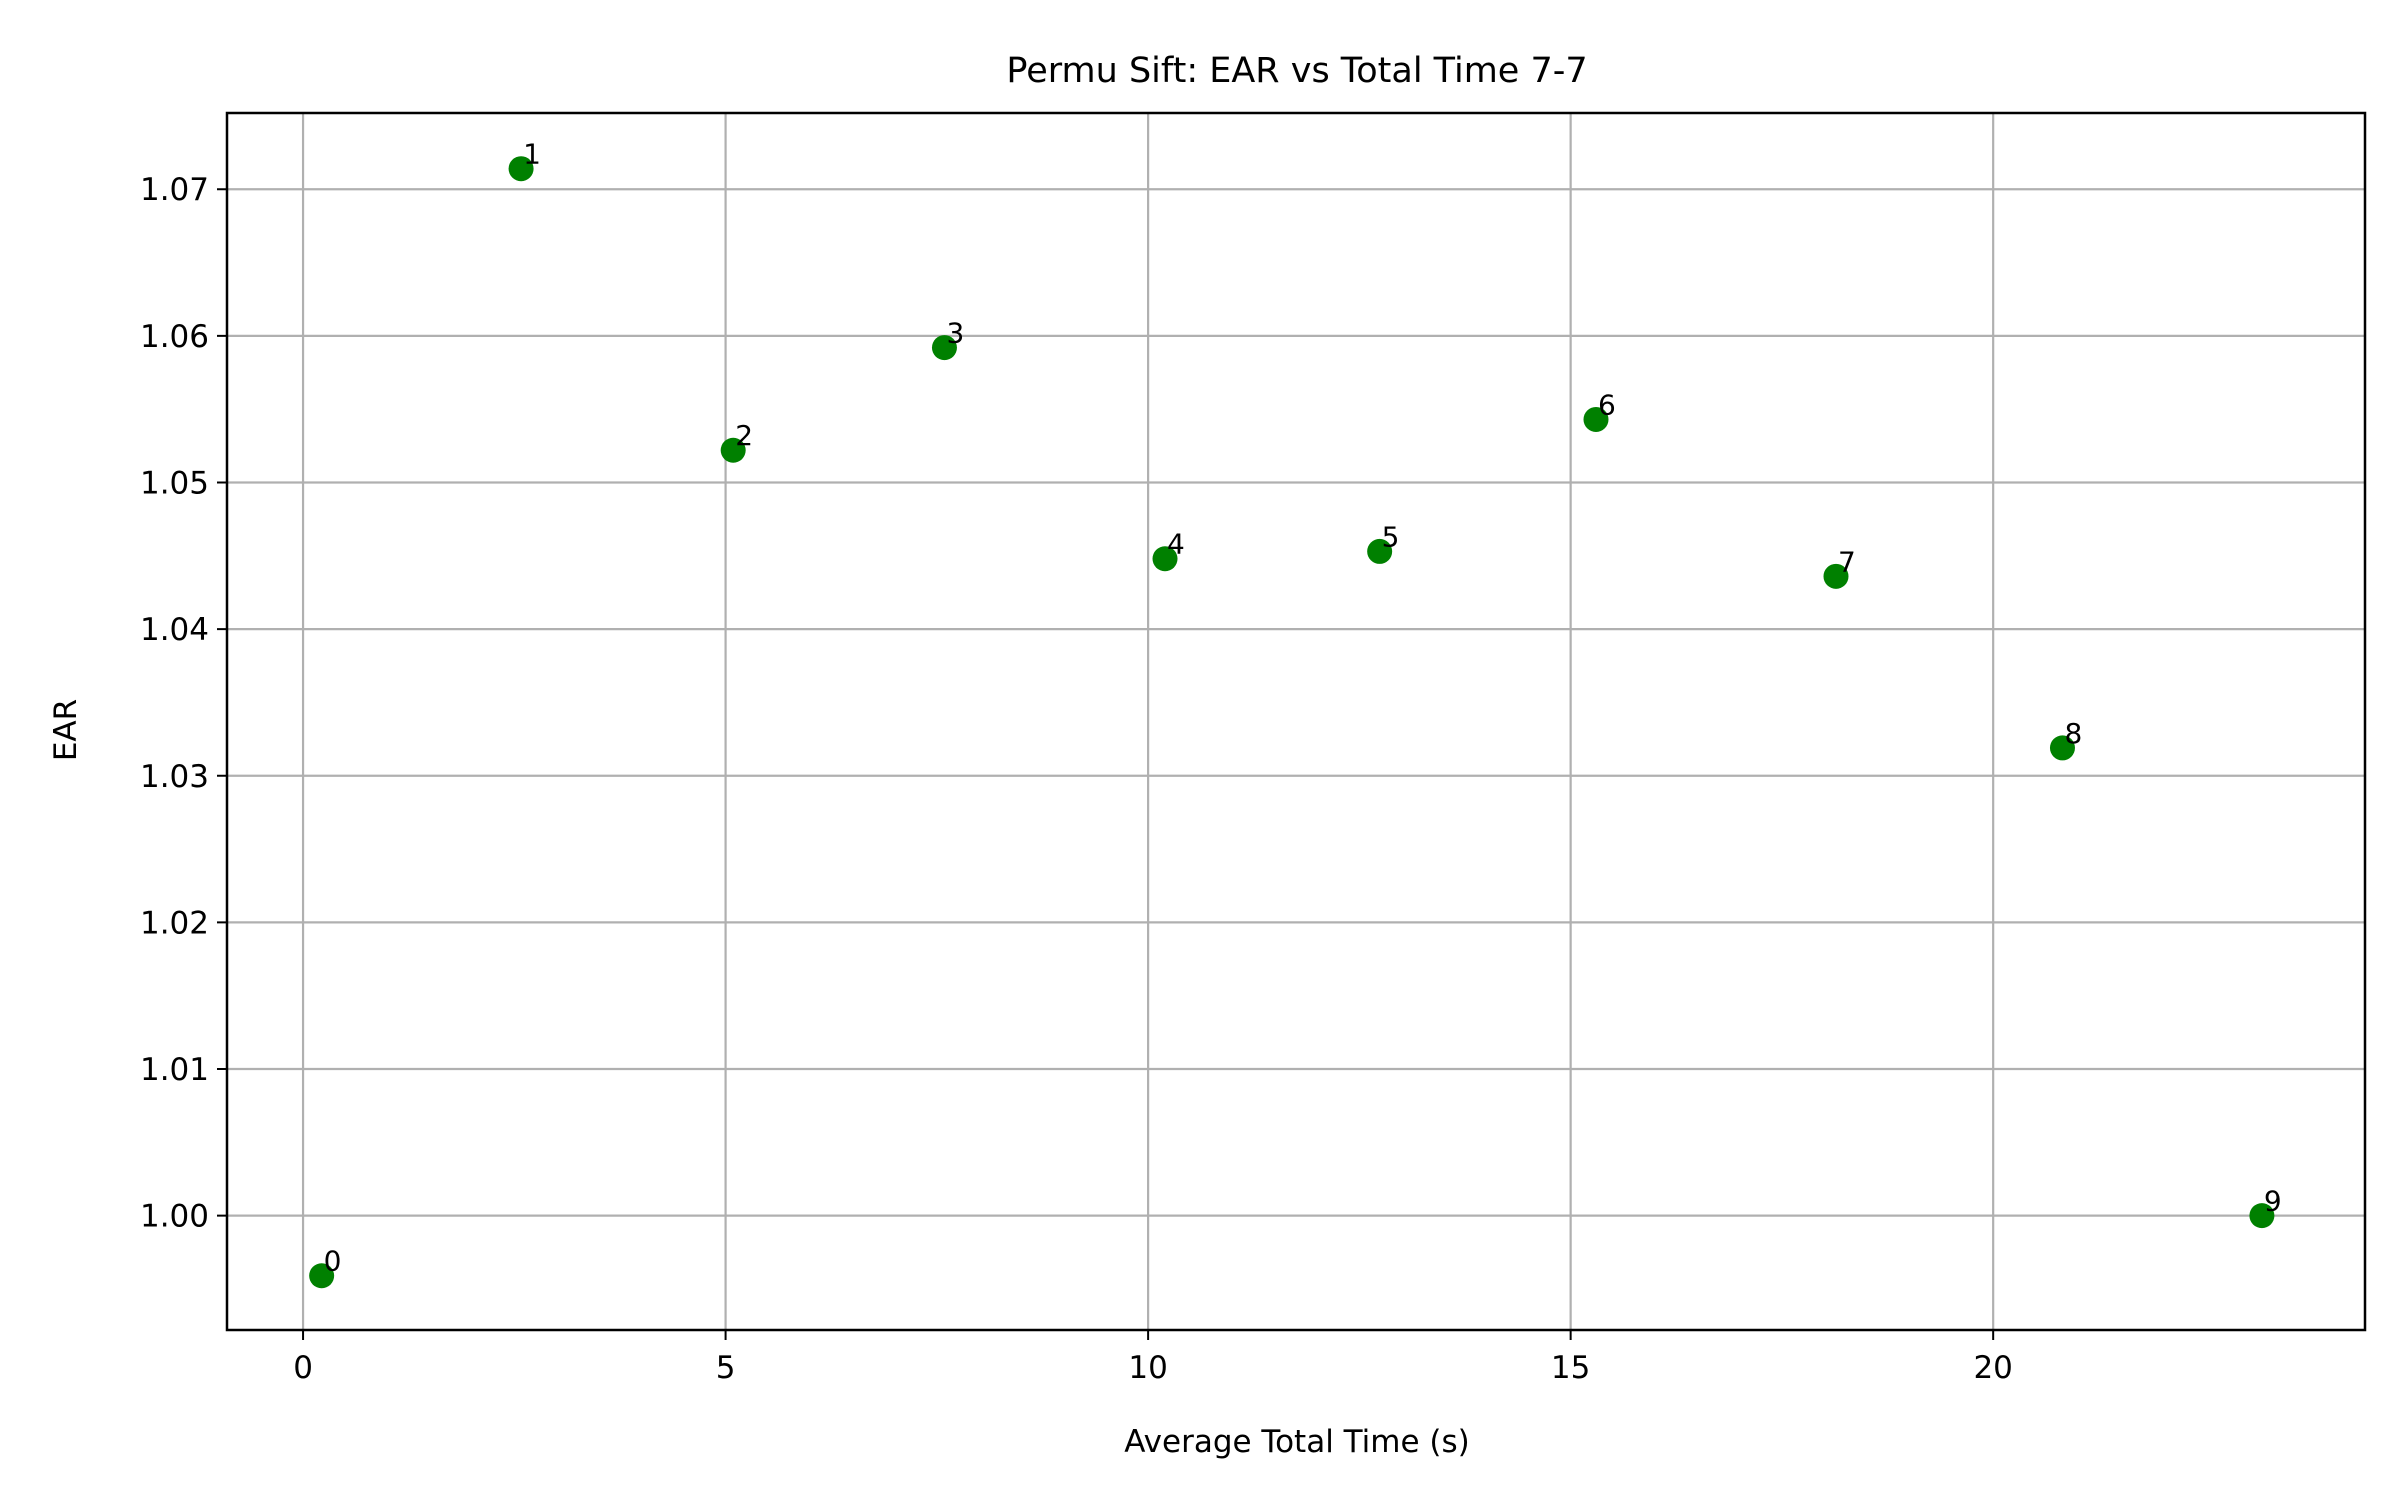  What do you see at coordinates (174, 1217) in the screenshot?
I see `y-tick-label: 1.00` at bounding box center [174, 1217].